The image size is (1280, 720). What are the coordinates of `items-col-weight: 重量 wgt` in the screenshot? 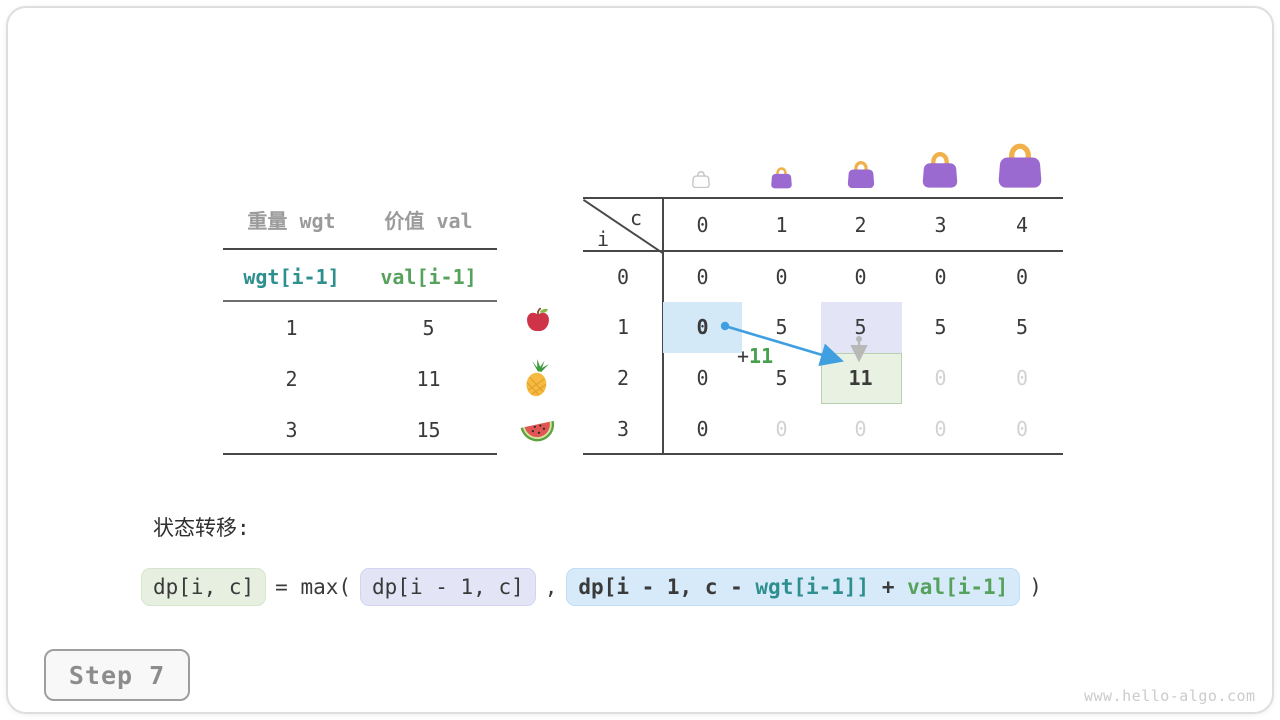 It's located at (291, 220).